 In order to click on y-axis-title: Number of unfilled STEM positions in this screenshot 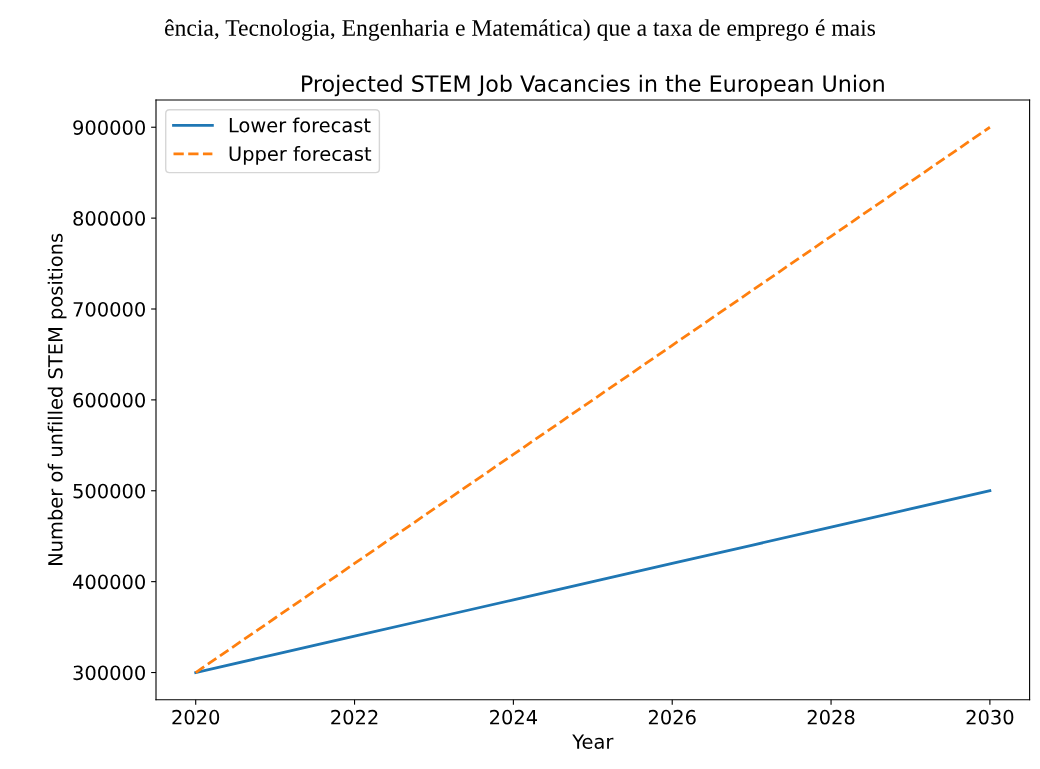, I will do `click(57, 399)`.